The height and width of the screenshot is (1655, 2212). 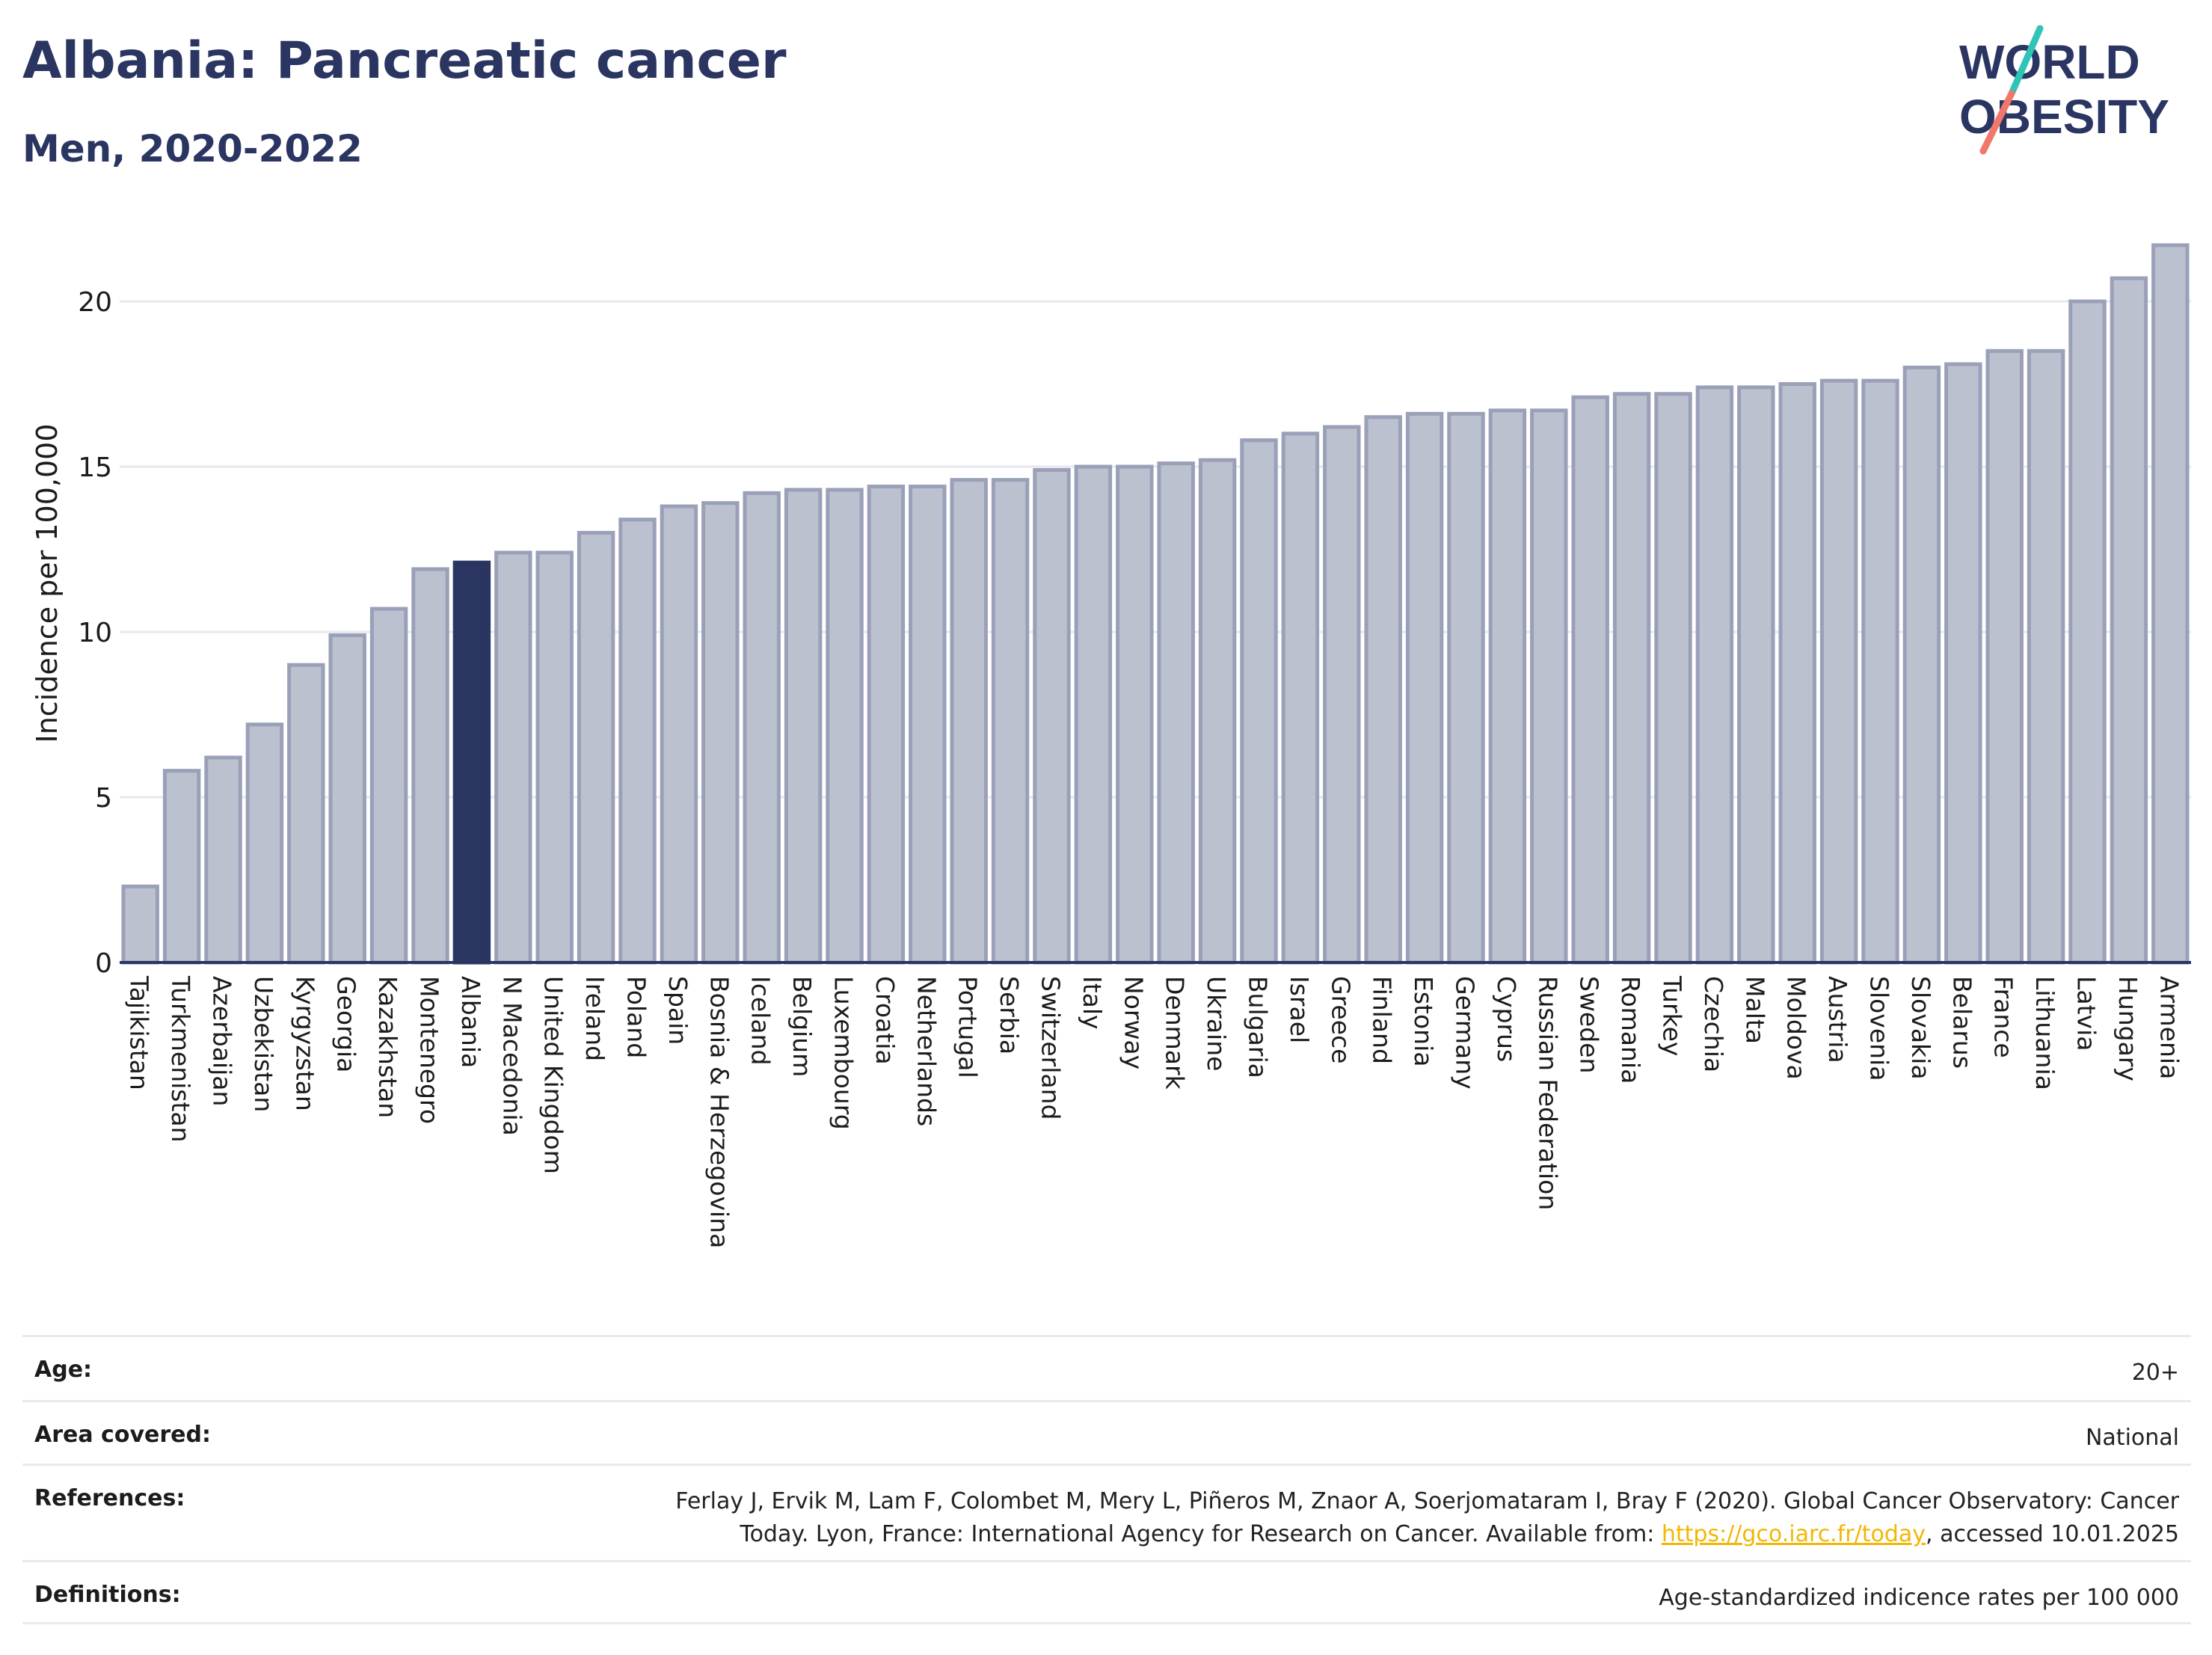 I want to click on x-tick-label: Georgia, so click(x=346, y=1024).